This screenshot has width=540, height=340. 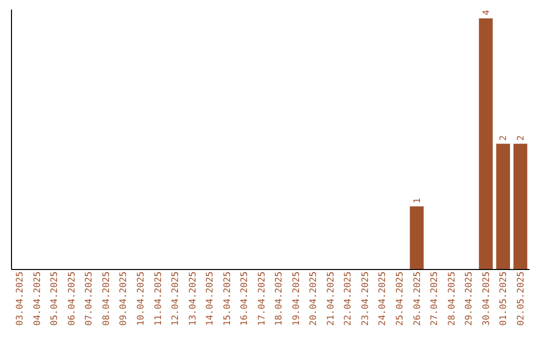 What do you see at coordinates (159, 299) in the screenshot?
I see `x-tick-label: 11.04.2025` at bounding box center [159, 299].